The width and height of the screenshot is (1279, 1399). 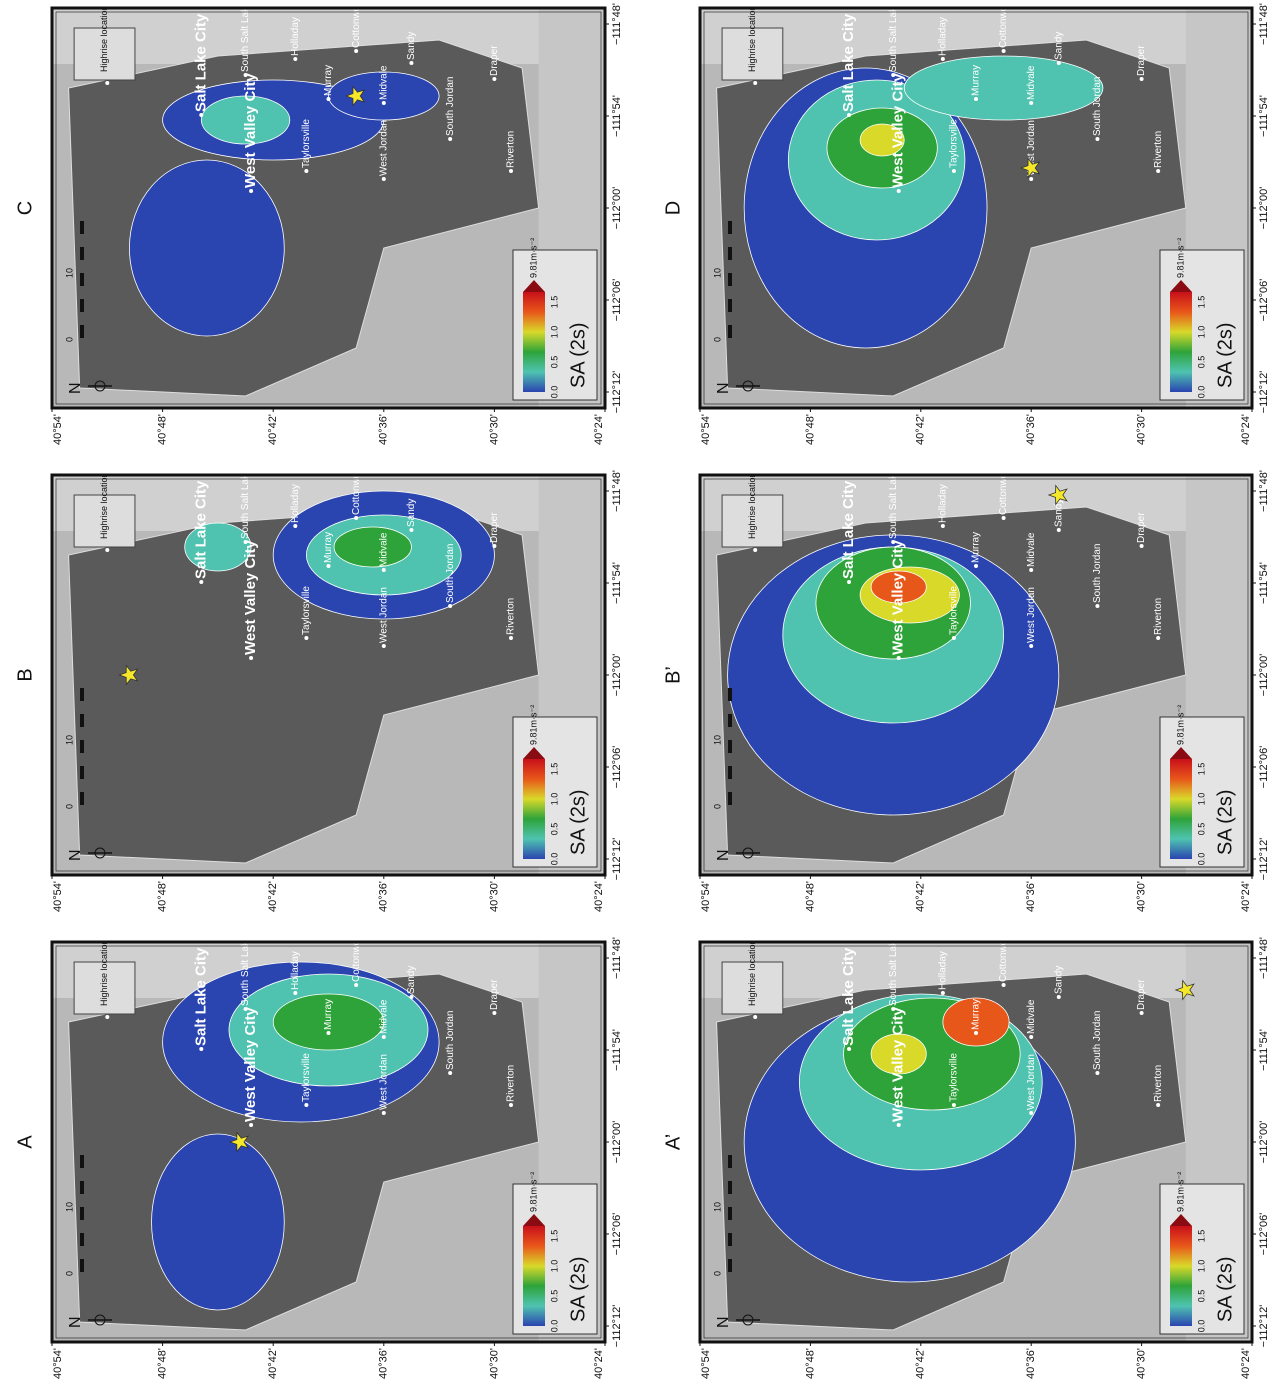 What do you see at coordinates (1264, 1326) in the screenshot?
I see `lon-tick-label: −112°12'` at bounding box center [1264, 1326].